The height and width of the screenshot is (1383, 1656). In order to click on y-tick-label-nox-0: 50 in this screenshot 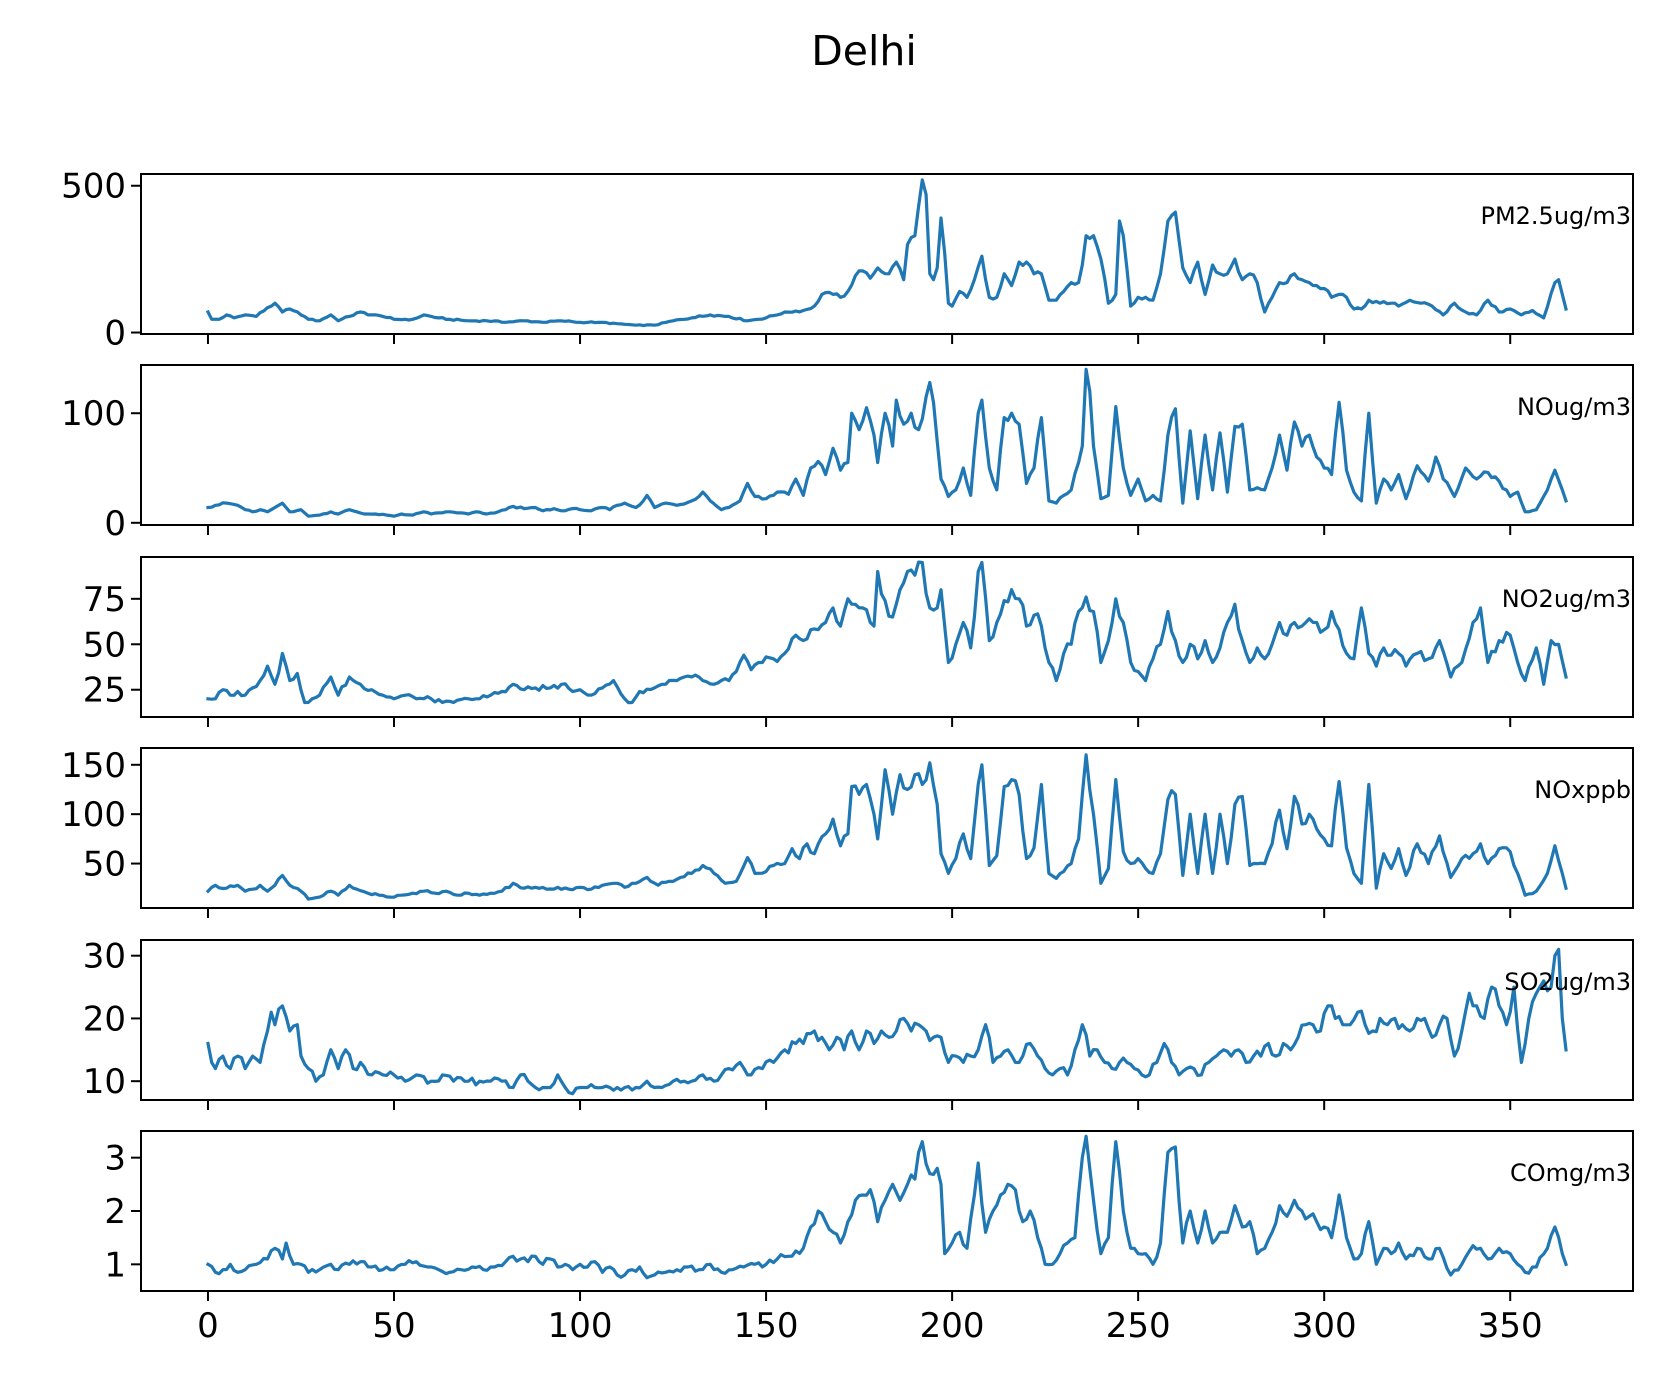, I will do `click(104, 865)`.